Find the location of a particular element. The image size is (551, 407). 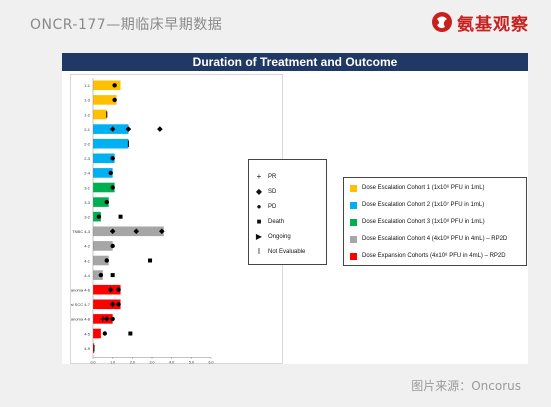

diamond-icon: ◆ is located at coordinates (259, 191).